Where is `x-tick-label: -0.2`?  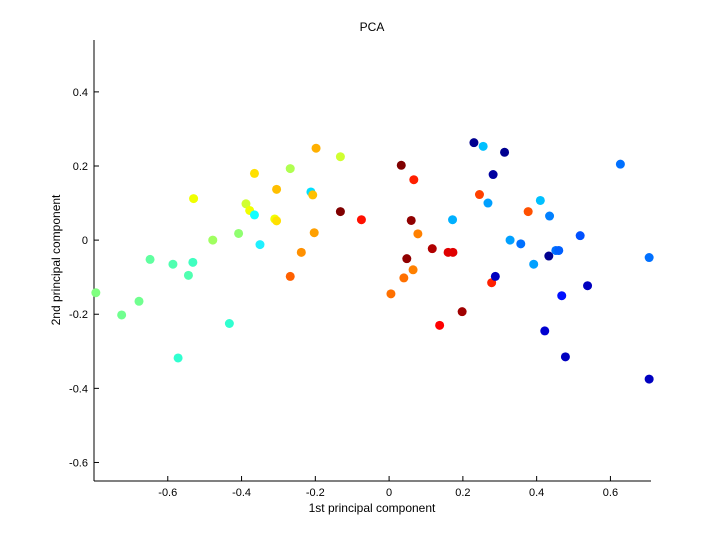
x-tick-label: -0.2 is located at coordinates (315, 493).